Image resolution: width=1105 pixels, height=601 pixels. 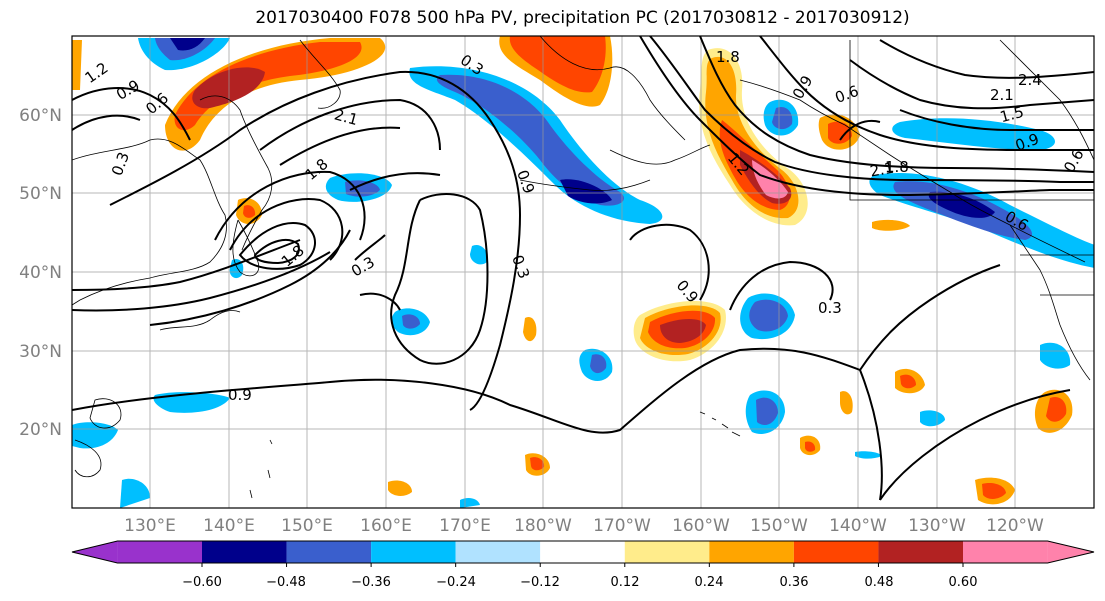 I want to click on lon-label: 170°E, so click(x=465, y=526).